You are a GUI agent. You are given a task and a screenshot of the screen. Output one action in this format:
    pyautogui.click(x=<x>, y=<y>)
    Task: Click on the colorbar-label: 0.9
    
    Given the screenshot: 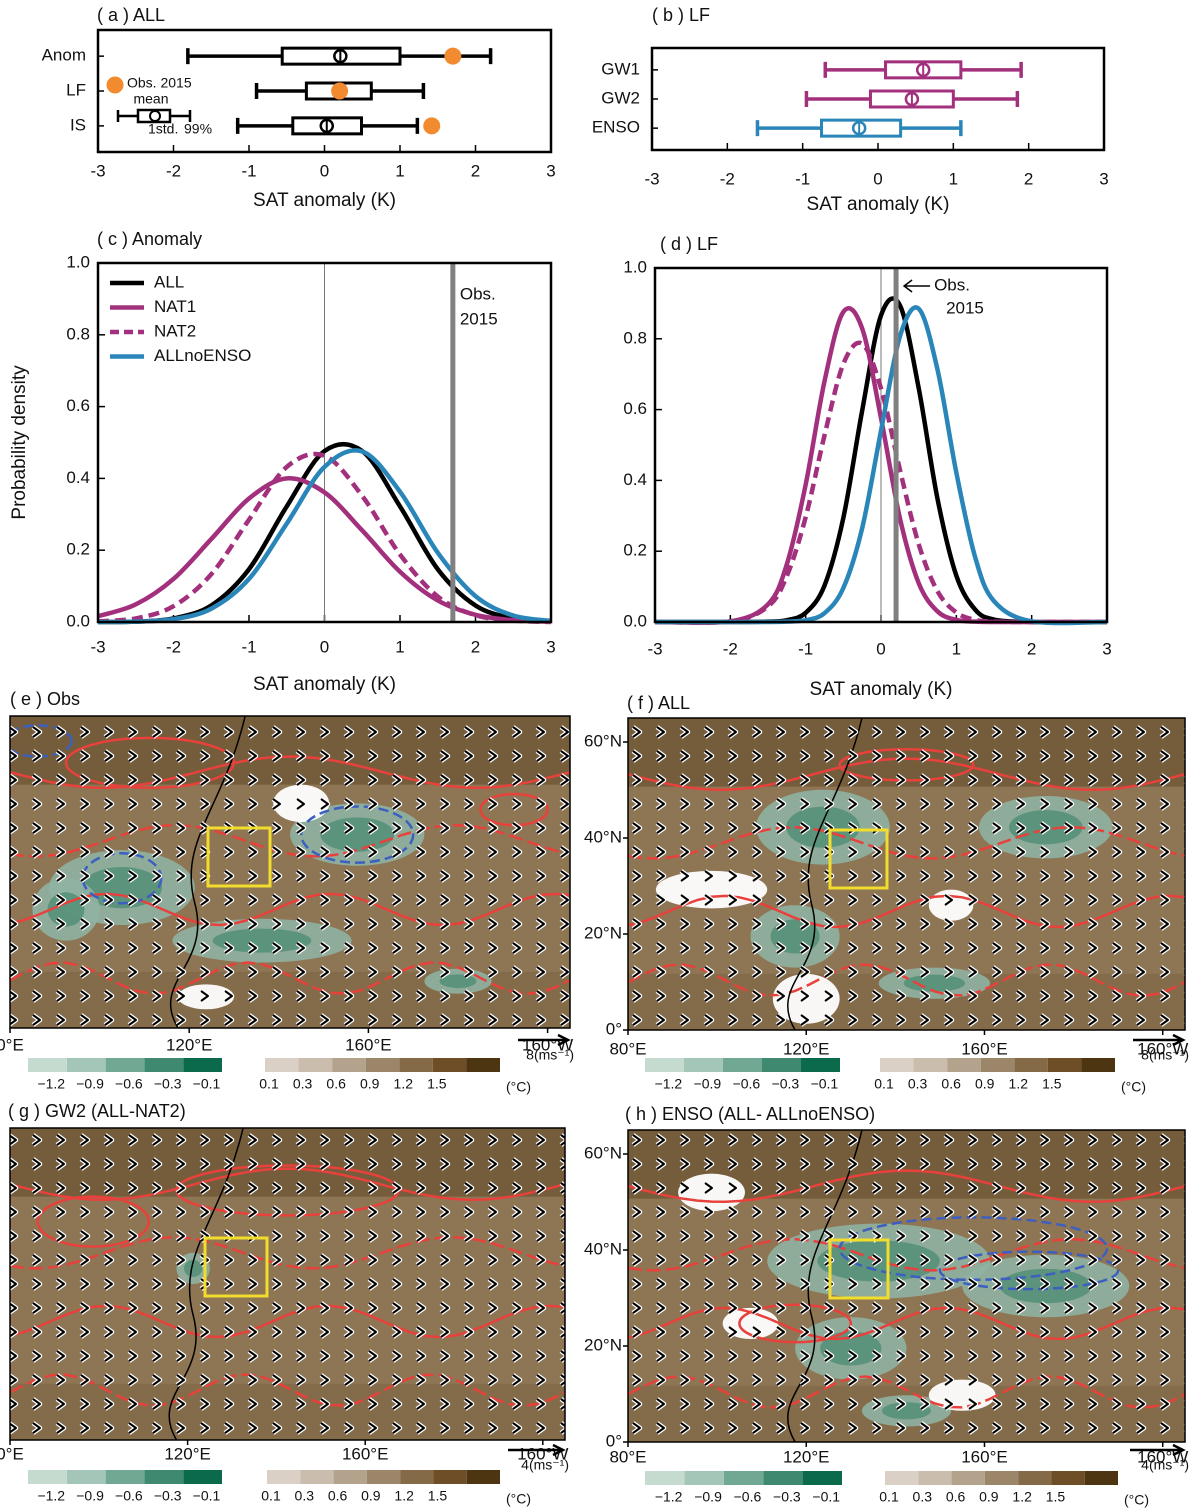 What is the action you would take?
    pyautogui.click(x=989, y=1497)
    